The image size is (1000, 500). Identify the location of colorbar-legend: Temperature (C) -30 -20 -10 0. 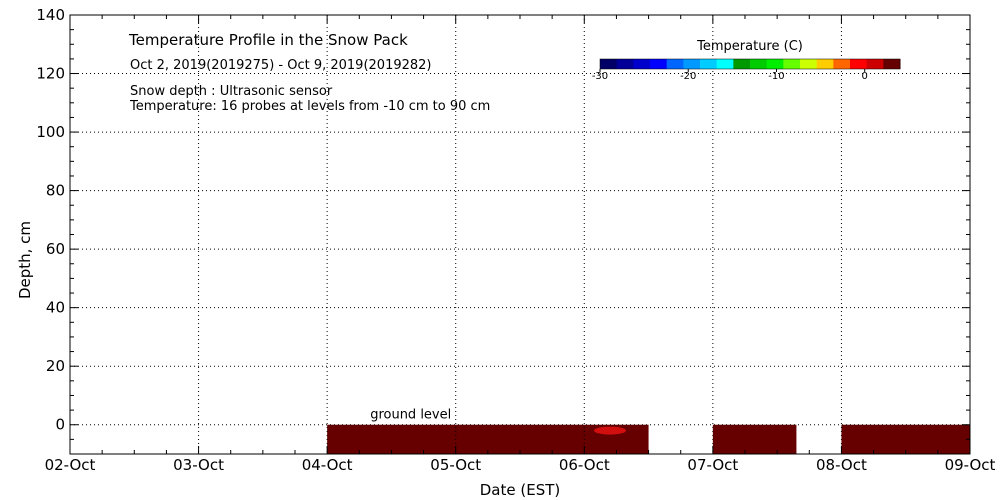
(746, 60).